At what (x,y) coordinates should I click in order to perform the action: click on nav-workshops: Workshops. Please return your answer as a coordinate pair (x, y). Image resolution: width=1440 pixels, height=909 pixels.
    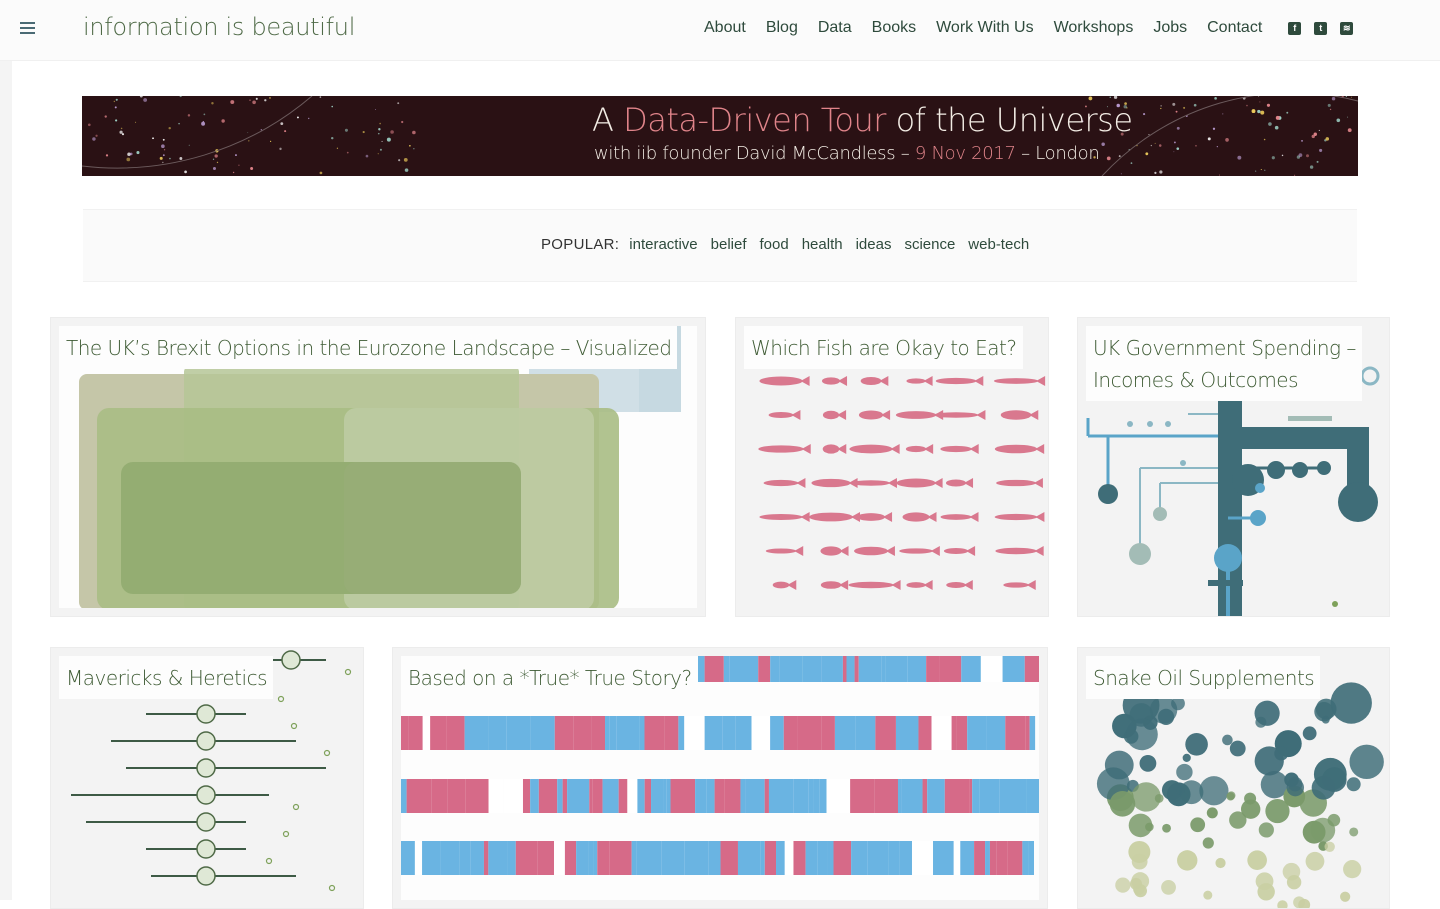
    Looking at the image, I should click on (1093, 27).